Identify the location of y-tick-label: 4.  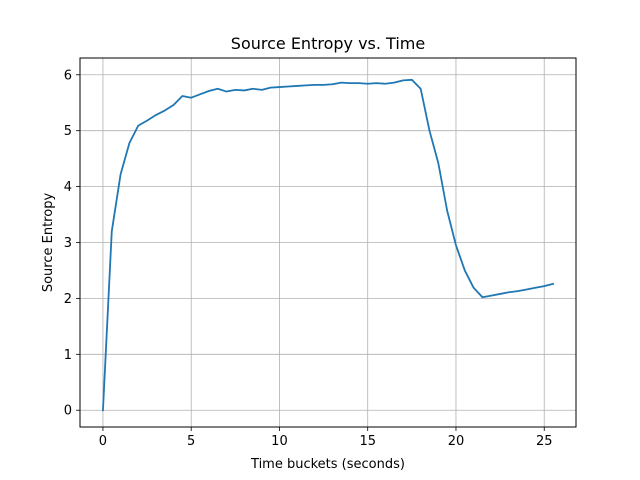
(68, 187).